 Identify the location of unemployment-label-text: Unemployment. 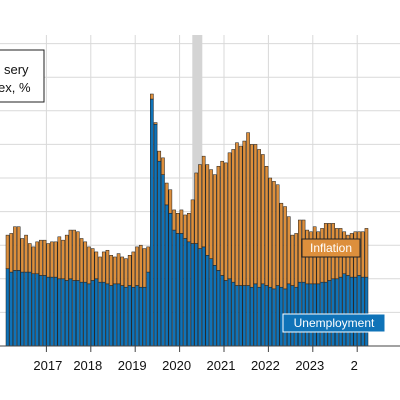
(334, 323).